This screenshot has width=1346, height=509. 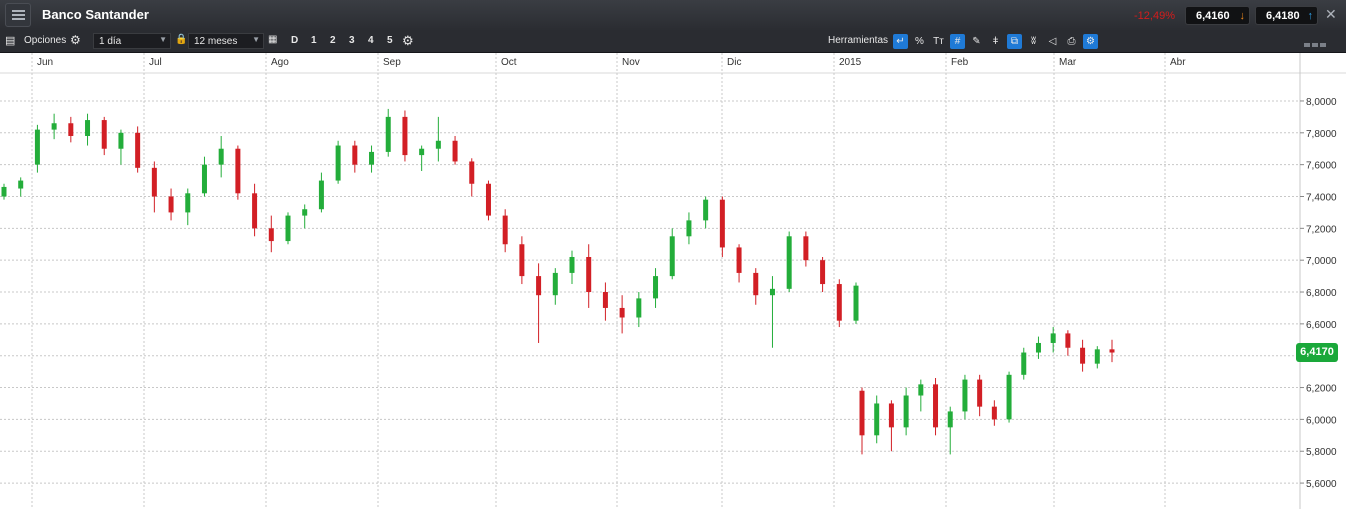 What do you see at coordinates (960, 62) in the screenshot?
I see `x-tick-label: Feb` at bounding box center [960, 62].